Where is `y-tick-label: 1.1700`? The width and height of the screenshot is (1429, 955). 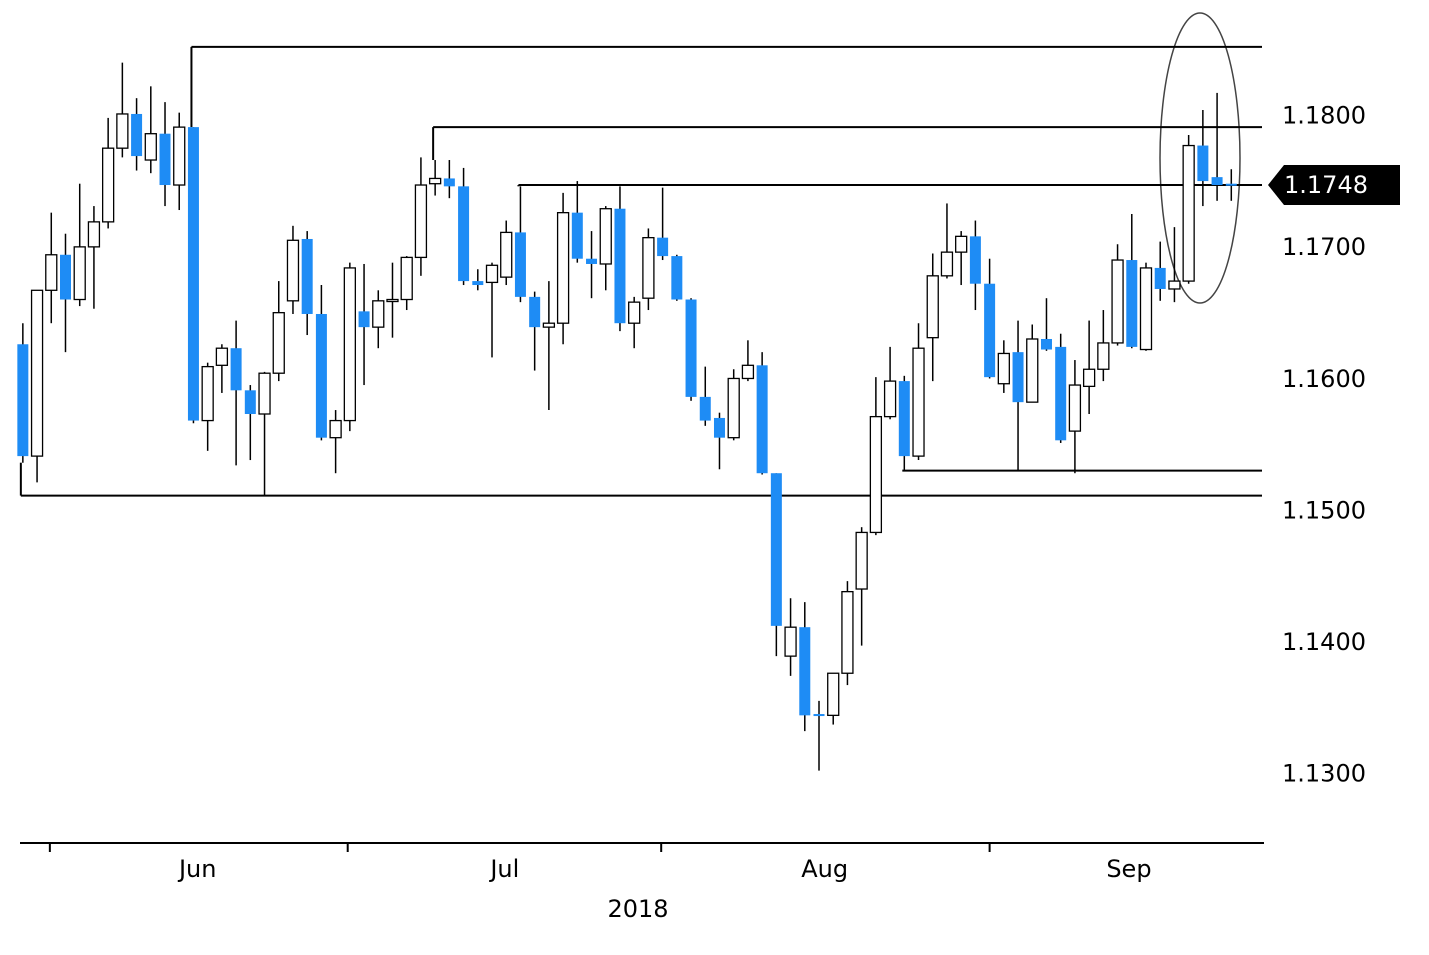
y-tick-label: 1.1700 is located at coordinates (1324, 247).